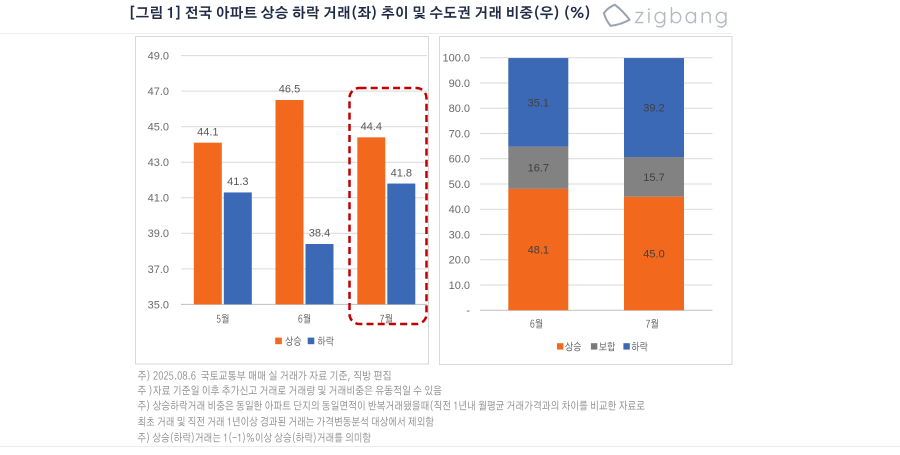 The width and height of the screenshot is (900, 455). Describe the element at coordinates (459, 160) in the screenshot. I see `svg-text: 60.0` at that location.